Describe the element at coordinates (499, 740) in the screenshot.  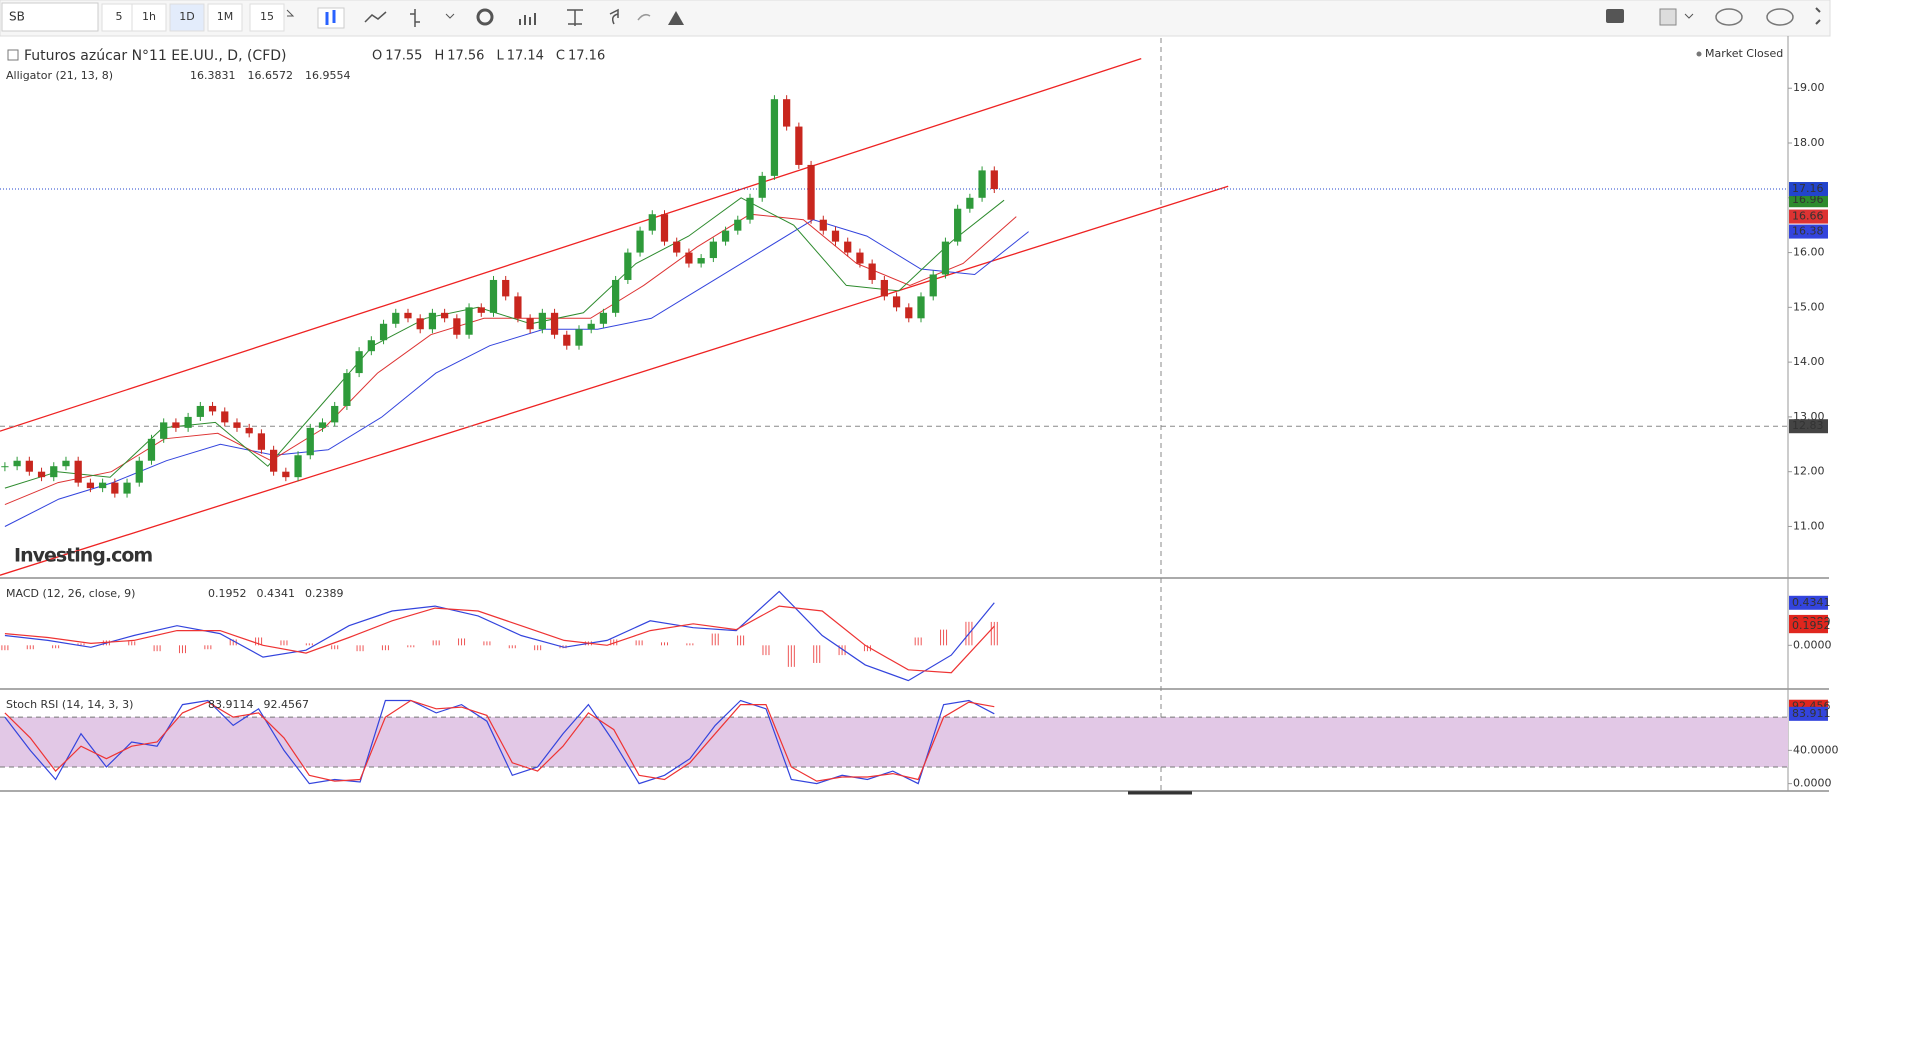
I see `stoch-line` at that location.